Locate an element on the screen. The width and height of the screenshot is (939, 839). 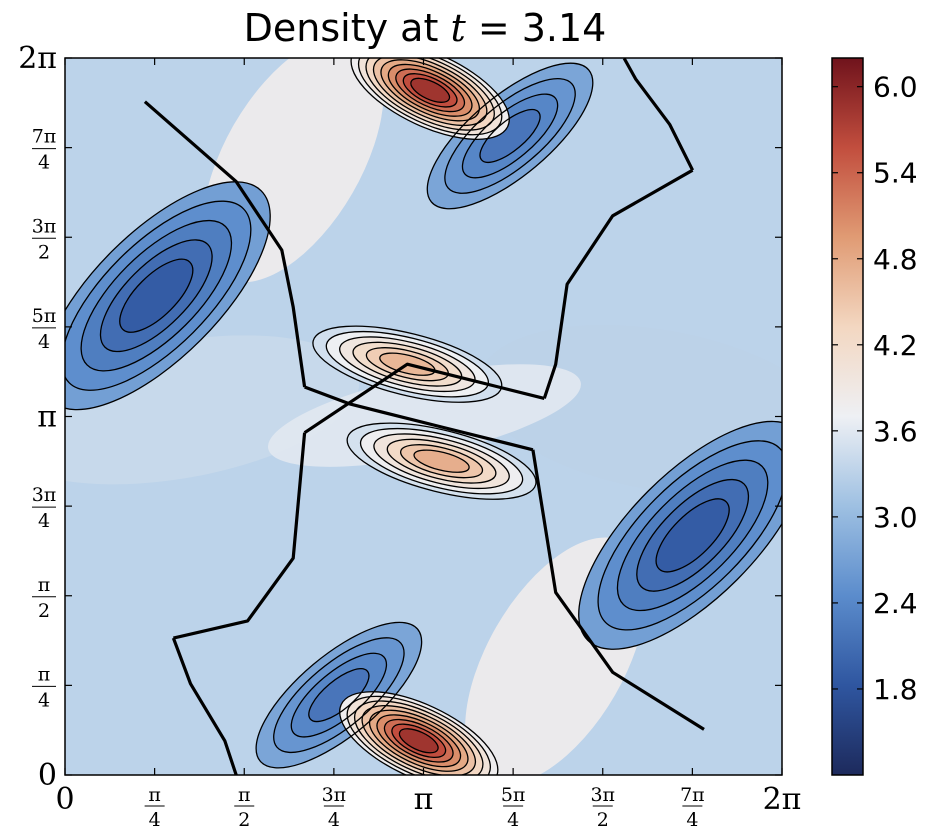
x-tick-numerator: 5π is located at coordinates (513, 795).